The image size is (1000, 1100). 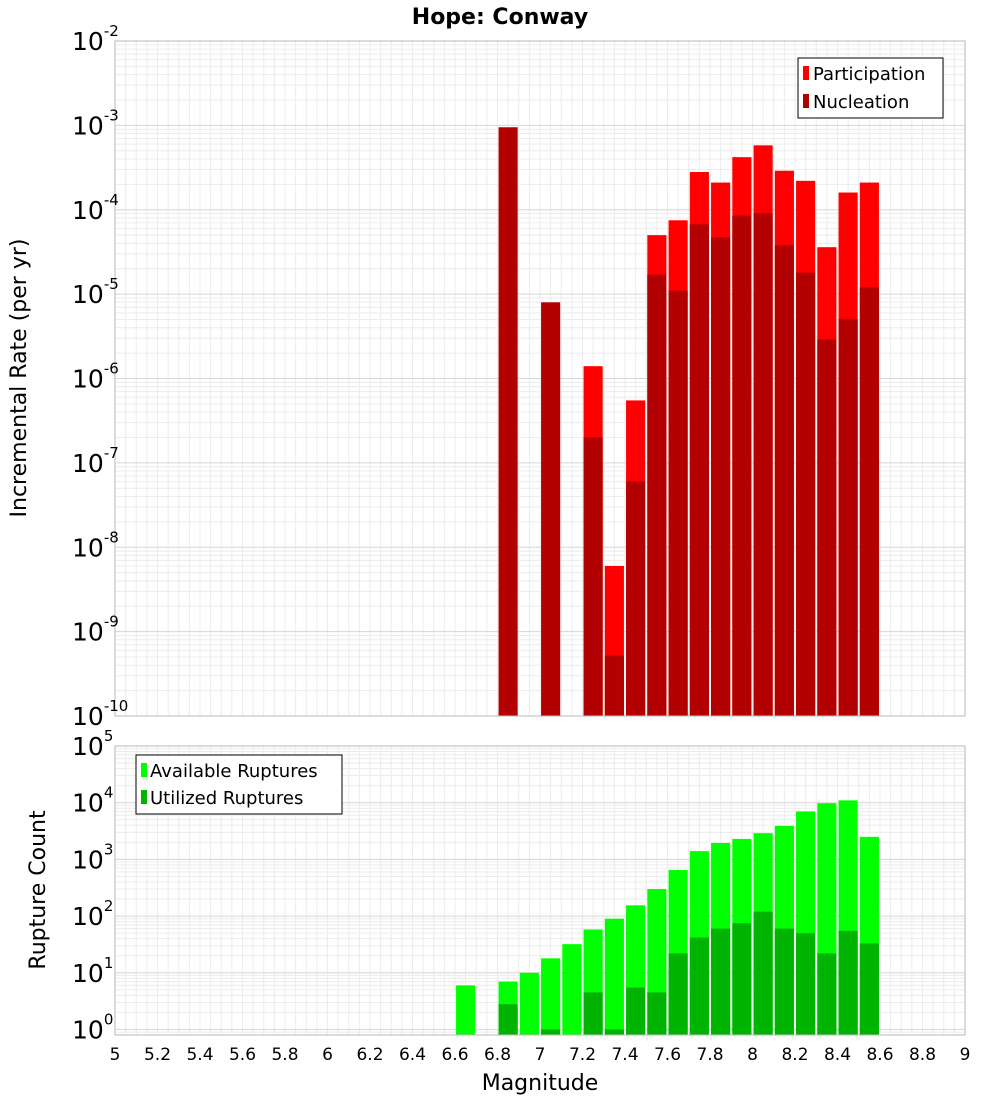 I want to click on x-tick-label: 6.4, so click(x=412, y=1055).